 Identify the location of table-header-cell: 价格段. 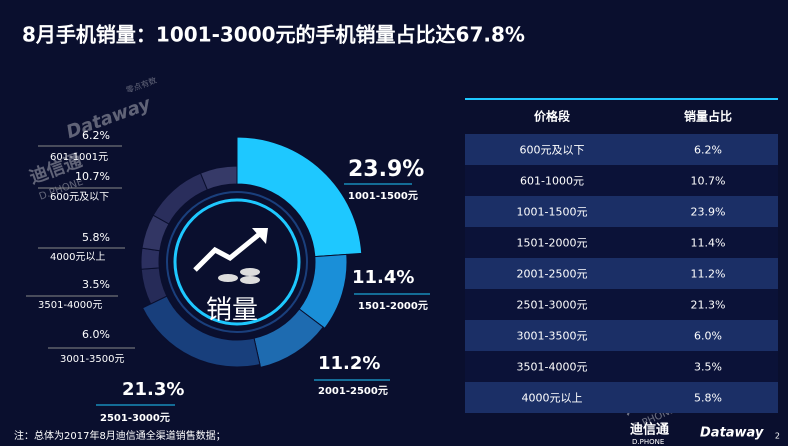
(552, 116).